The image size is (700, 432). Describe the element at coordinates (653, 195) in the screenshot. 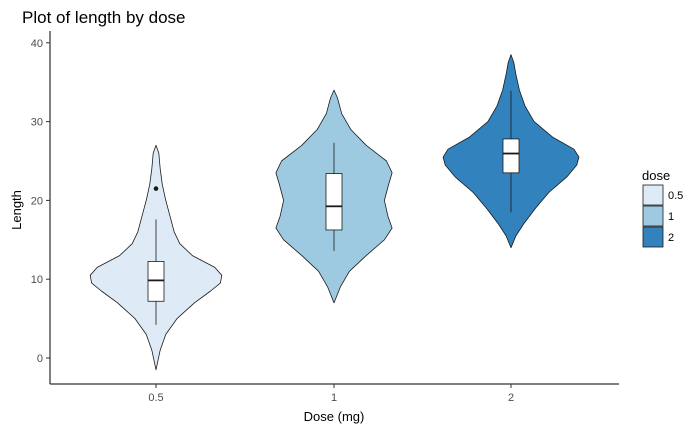

I see `legend-key-0.5` at that location.